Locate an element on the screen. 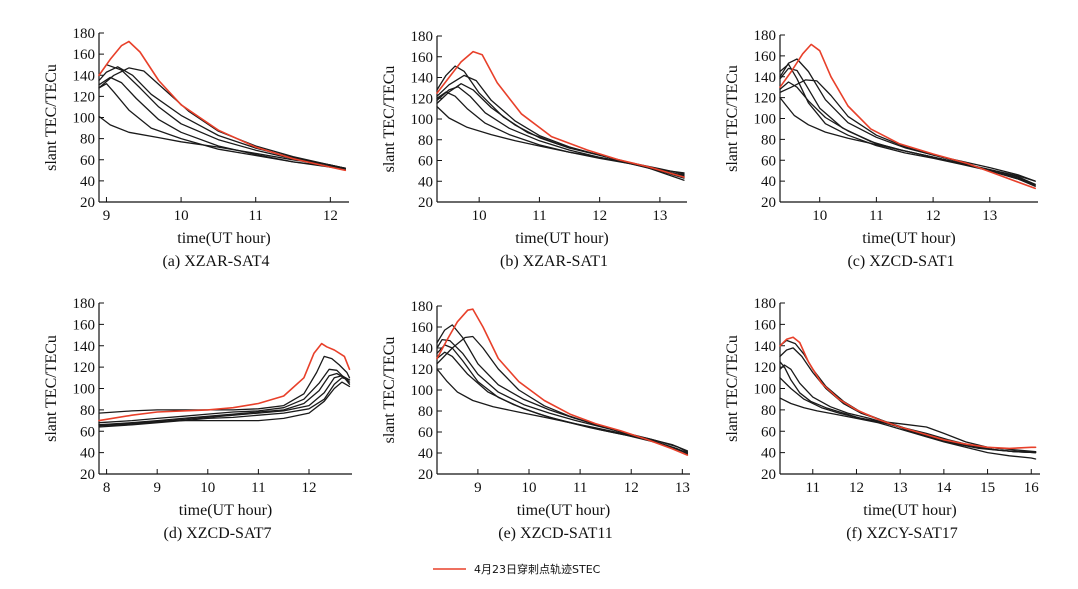 This screenshot has width=1078, height=589. legend: 4月23日穿刺点轨迹STEC is located at coordinates (517, 569).